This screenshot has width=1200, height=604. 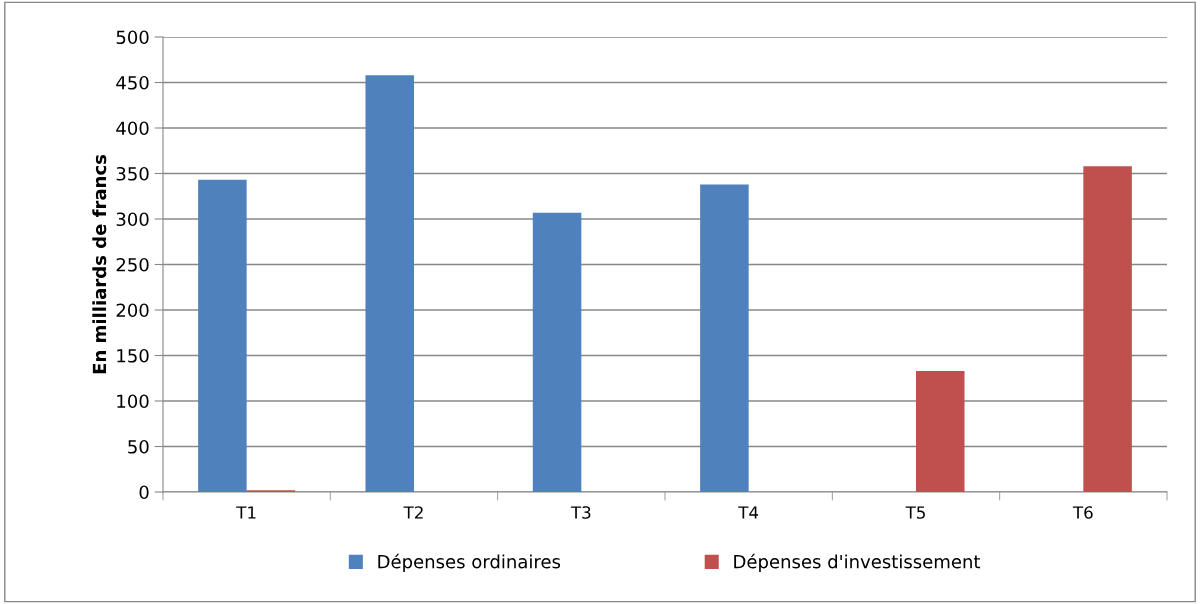 I want to click on y-tick-label: 100, so click(x=133, y=401).